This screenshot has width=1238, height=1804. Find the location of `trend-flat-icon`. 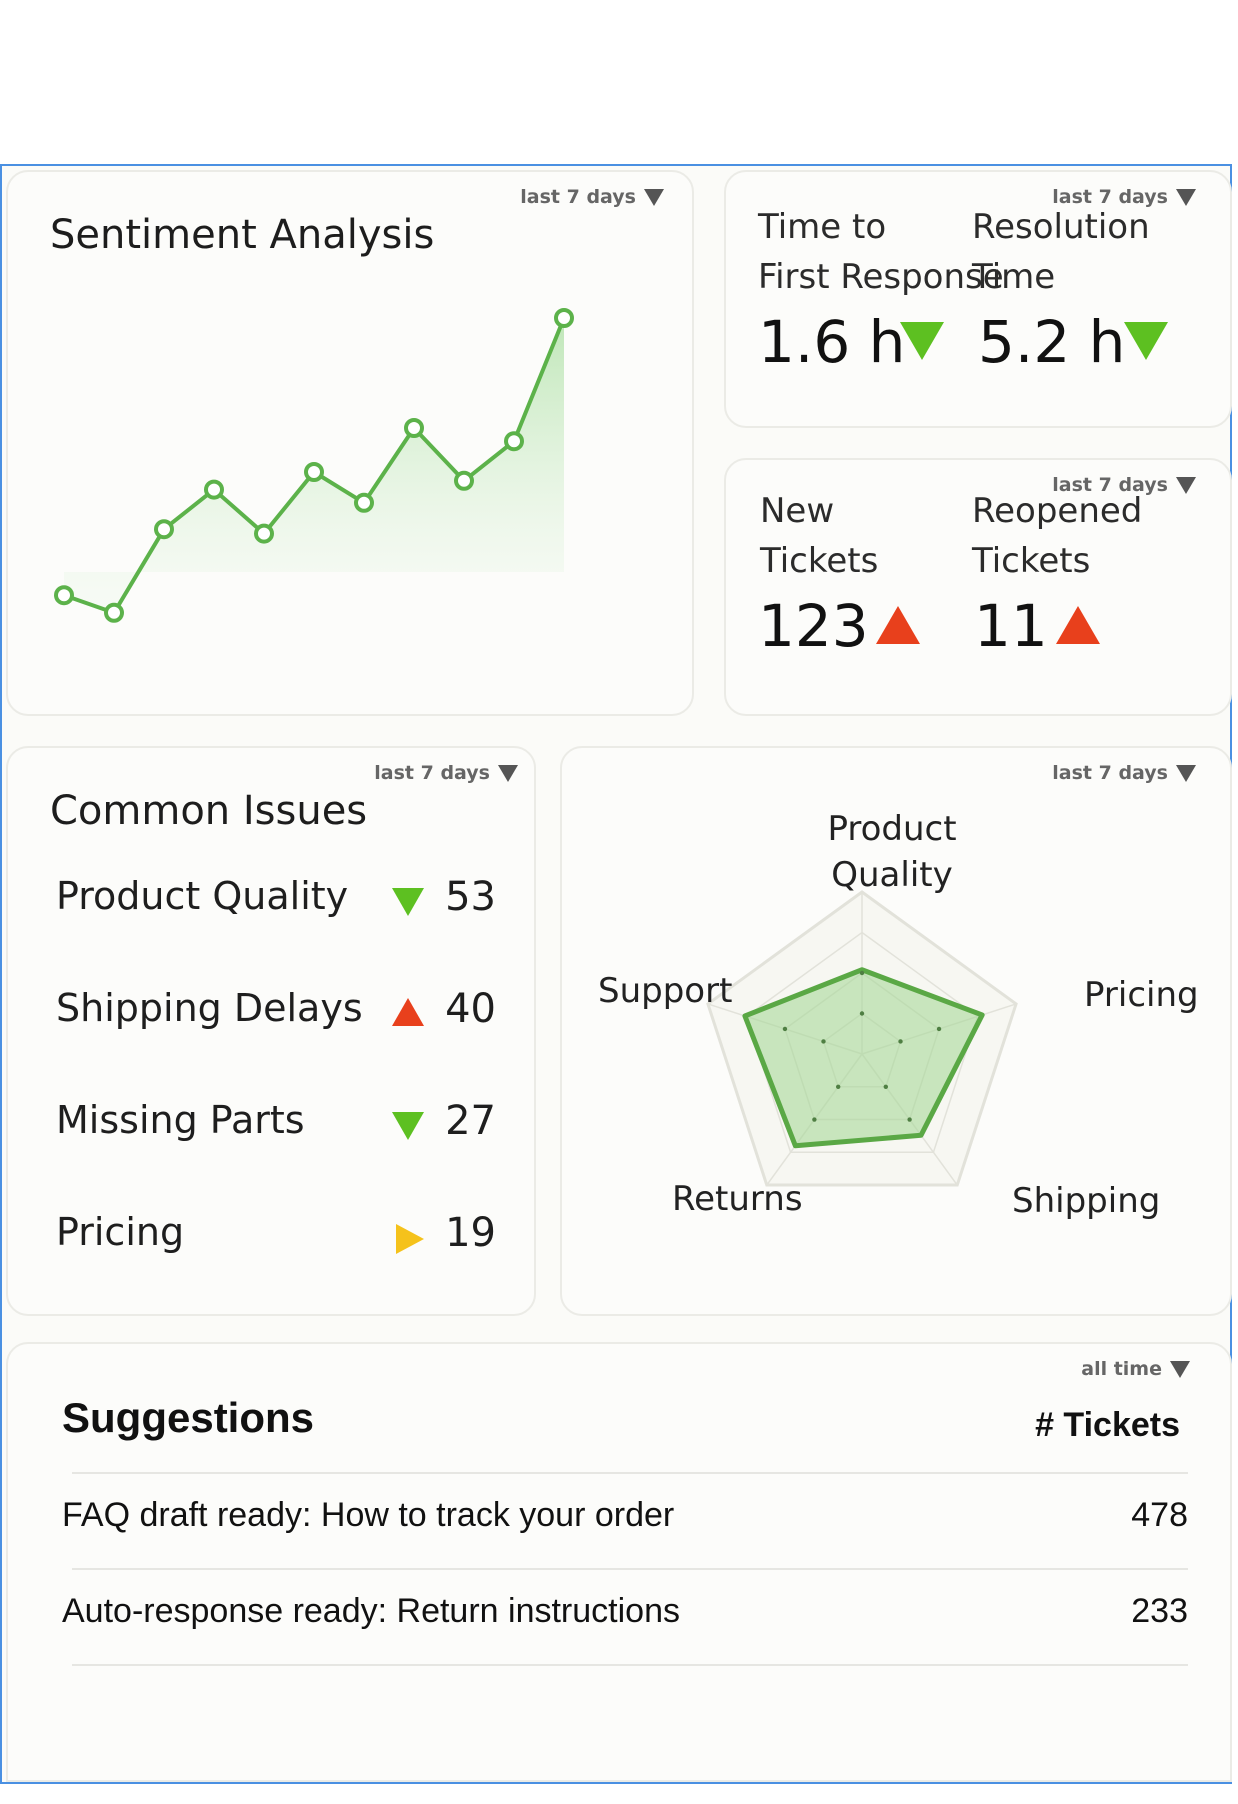

trend-flat-icon is located at coordinates (410, 1239).